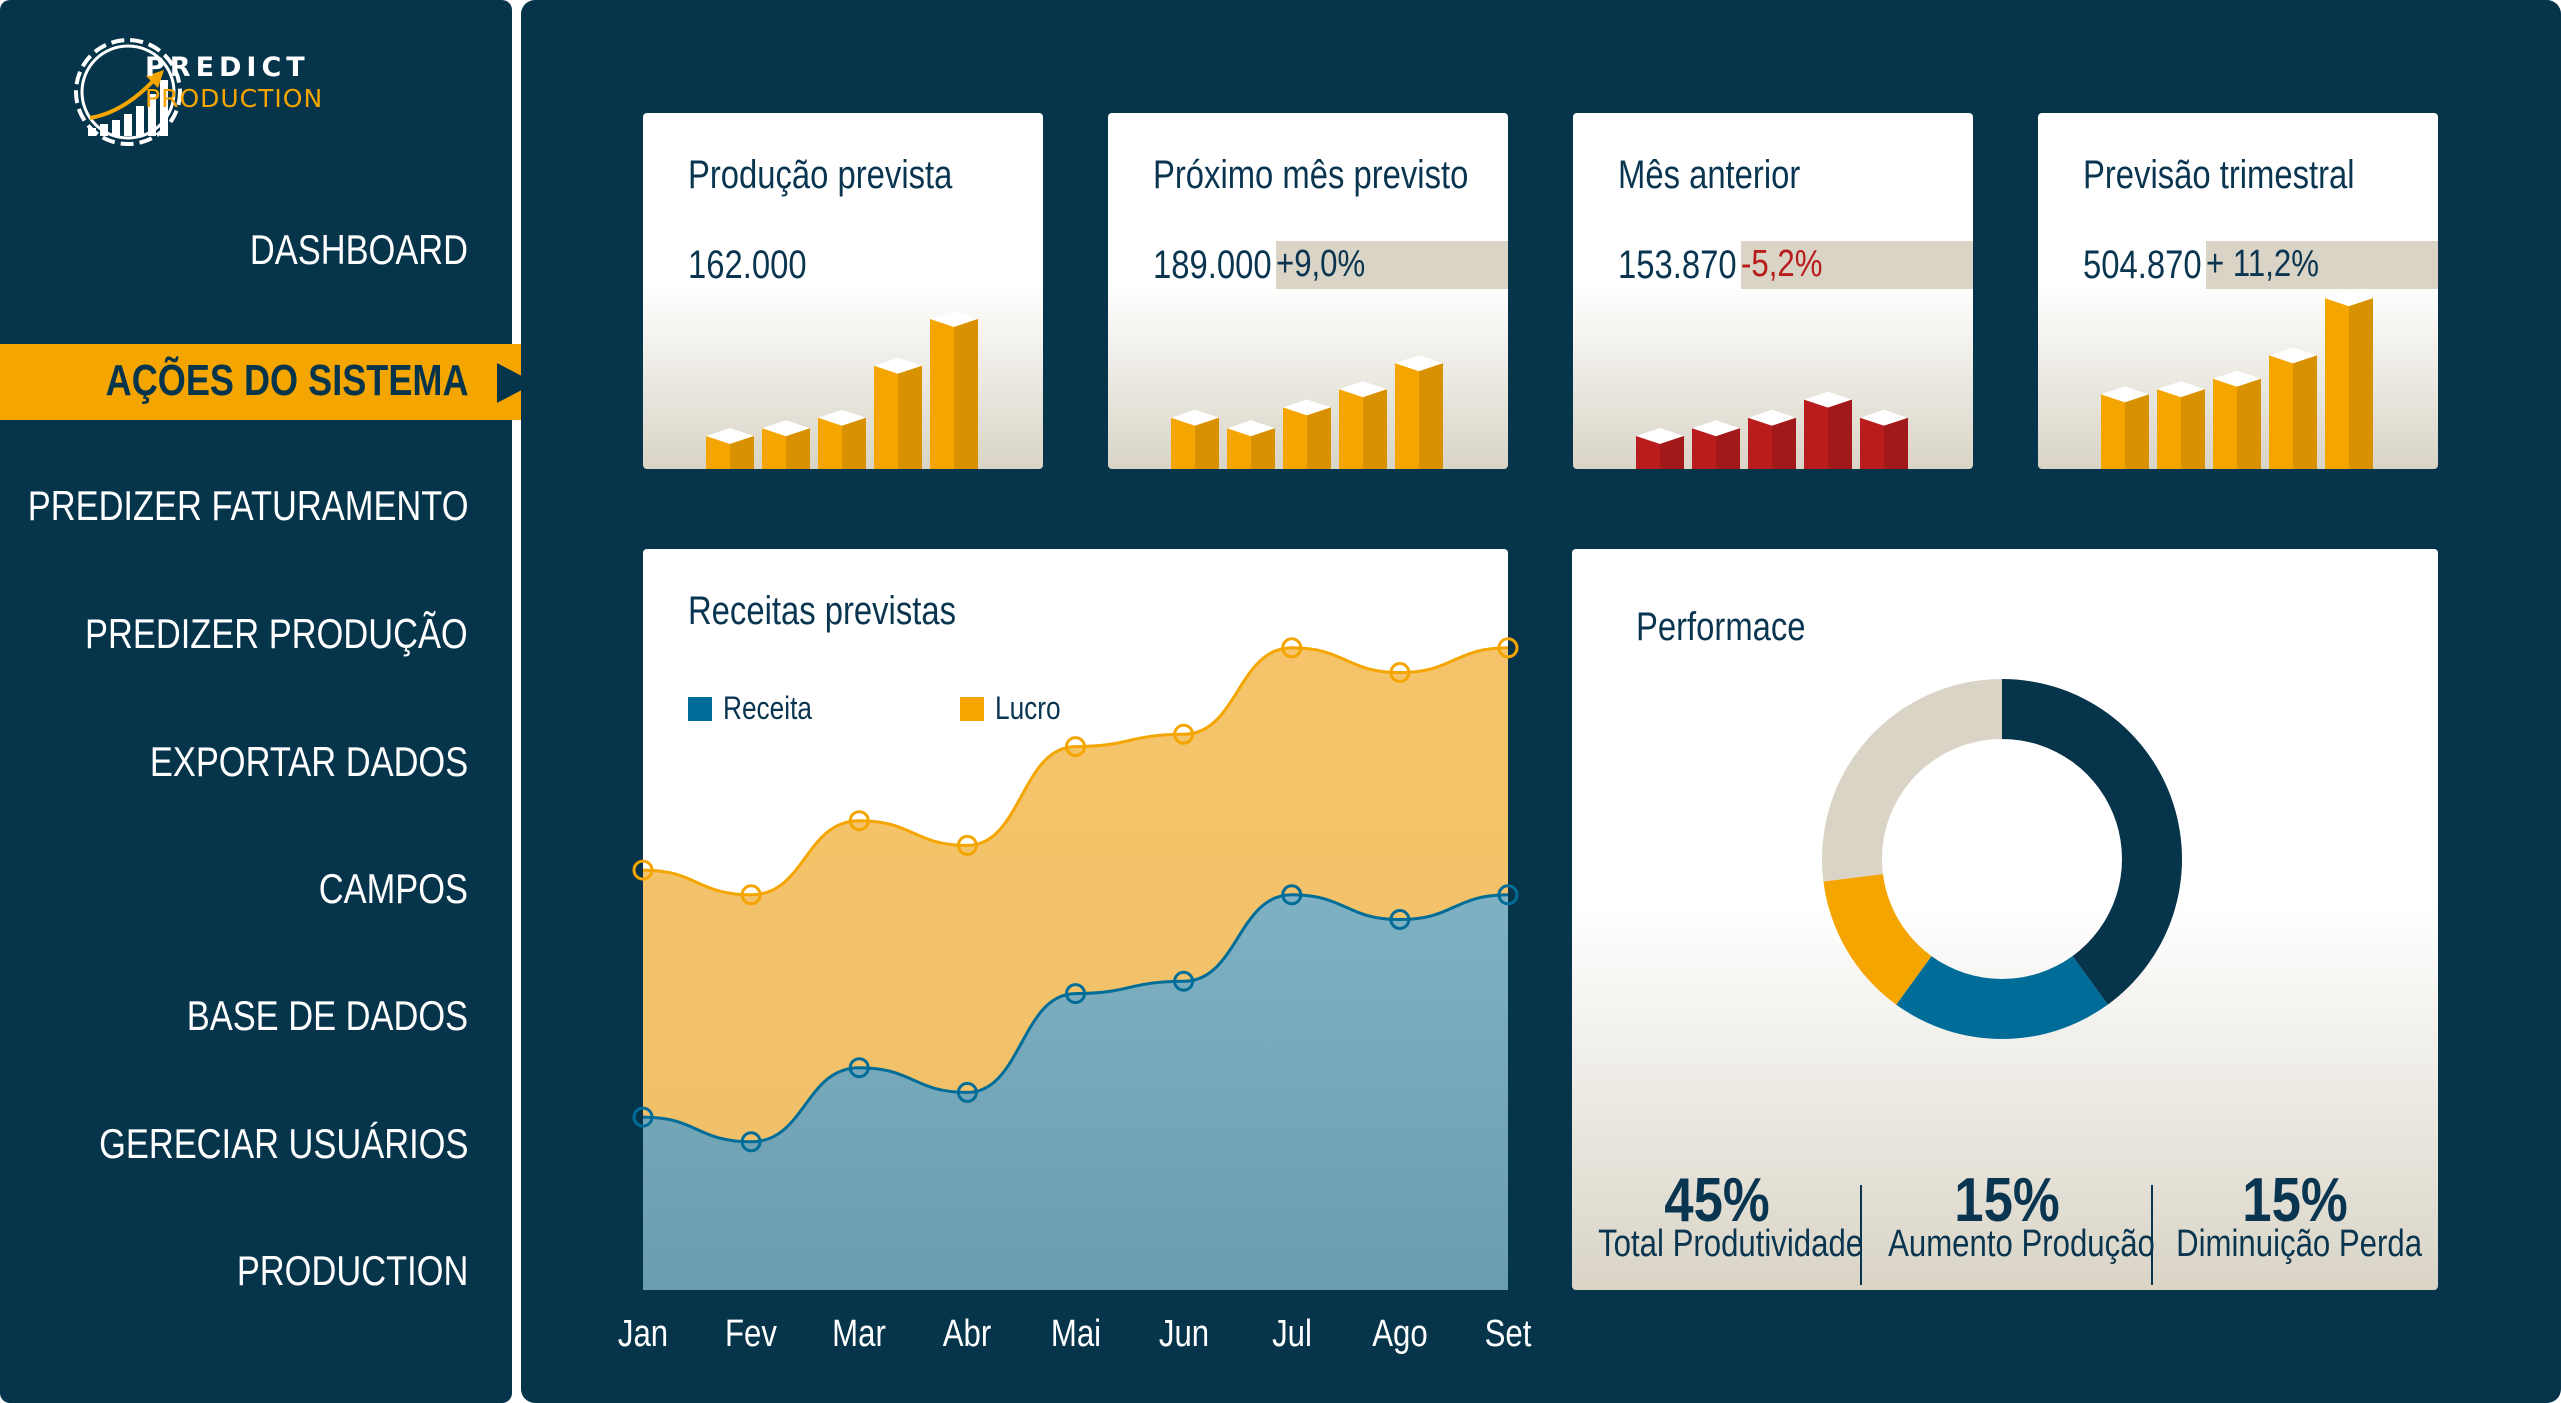 The image size is (2561, 1403). Describe the element at coordinates (751, 1334) in the screenshot. I see `x-tick-label: Fev` at that location.